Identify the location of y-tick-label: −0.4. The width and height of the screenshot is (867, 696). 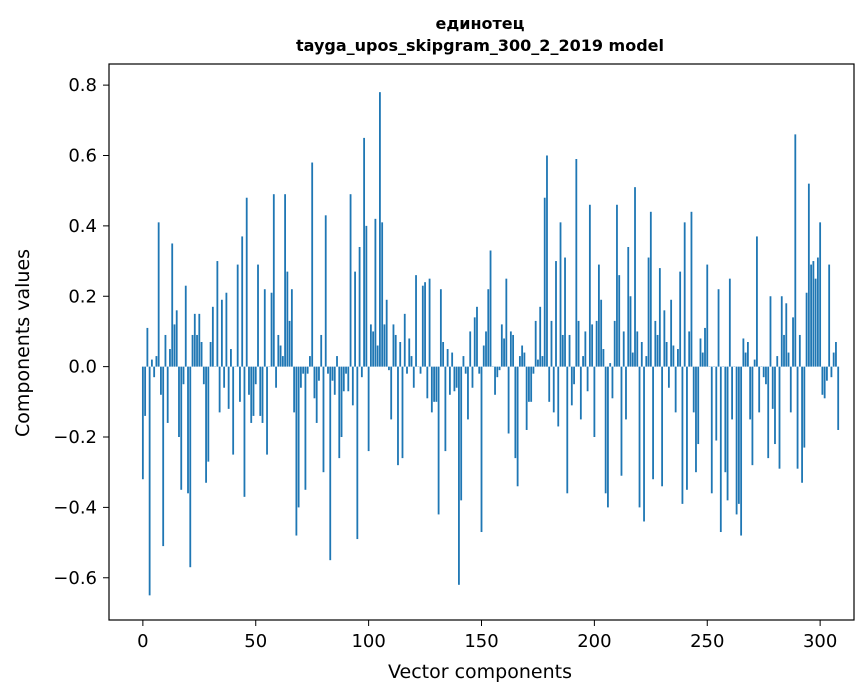
(75, 507).